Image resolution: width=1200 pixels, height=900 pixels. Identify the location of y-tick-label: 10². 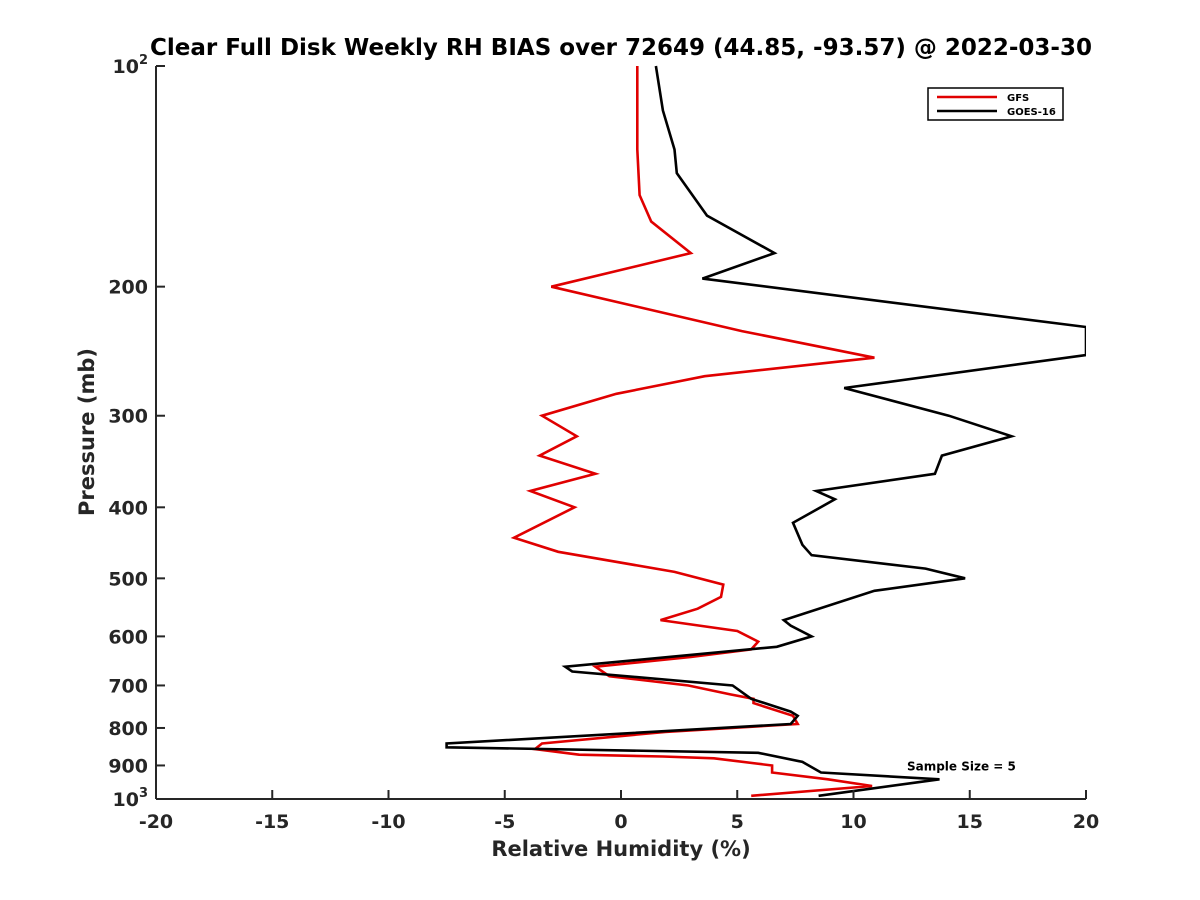
(131, 65).